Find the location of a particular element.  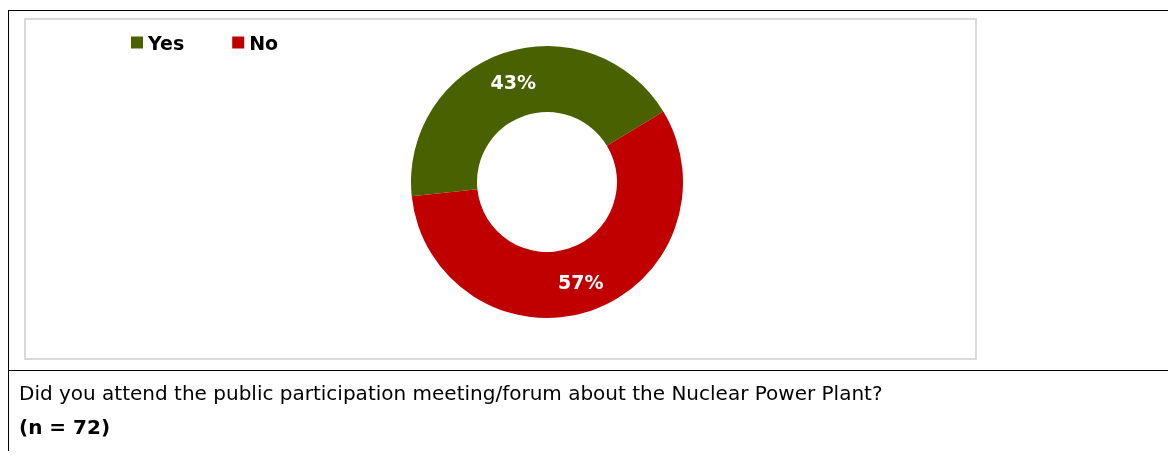

data-label: 57% is located at coordinates (581, 282).